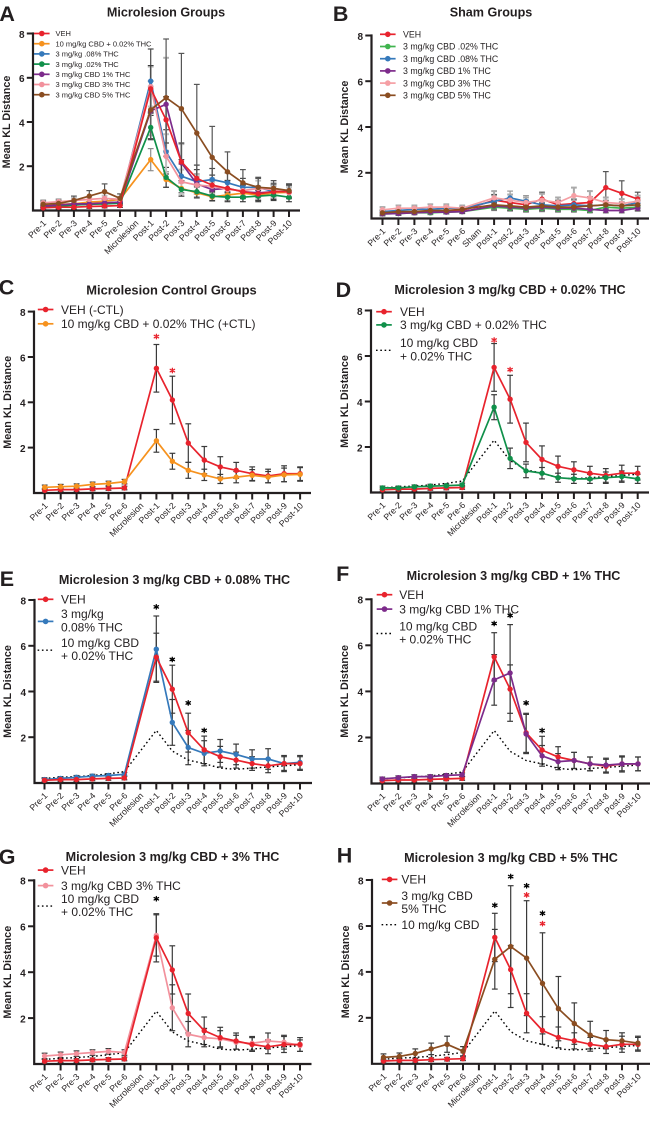 This screenshot has width=650, height=1124. Describe the element at coordinates (511, 858) in the screenshot. I see `svg-text:Microlesion 3 mg/kg CBD + 5% T: Microlesion 3 mg/kg CBD + 5% THC` at that location.